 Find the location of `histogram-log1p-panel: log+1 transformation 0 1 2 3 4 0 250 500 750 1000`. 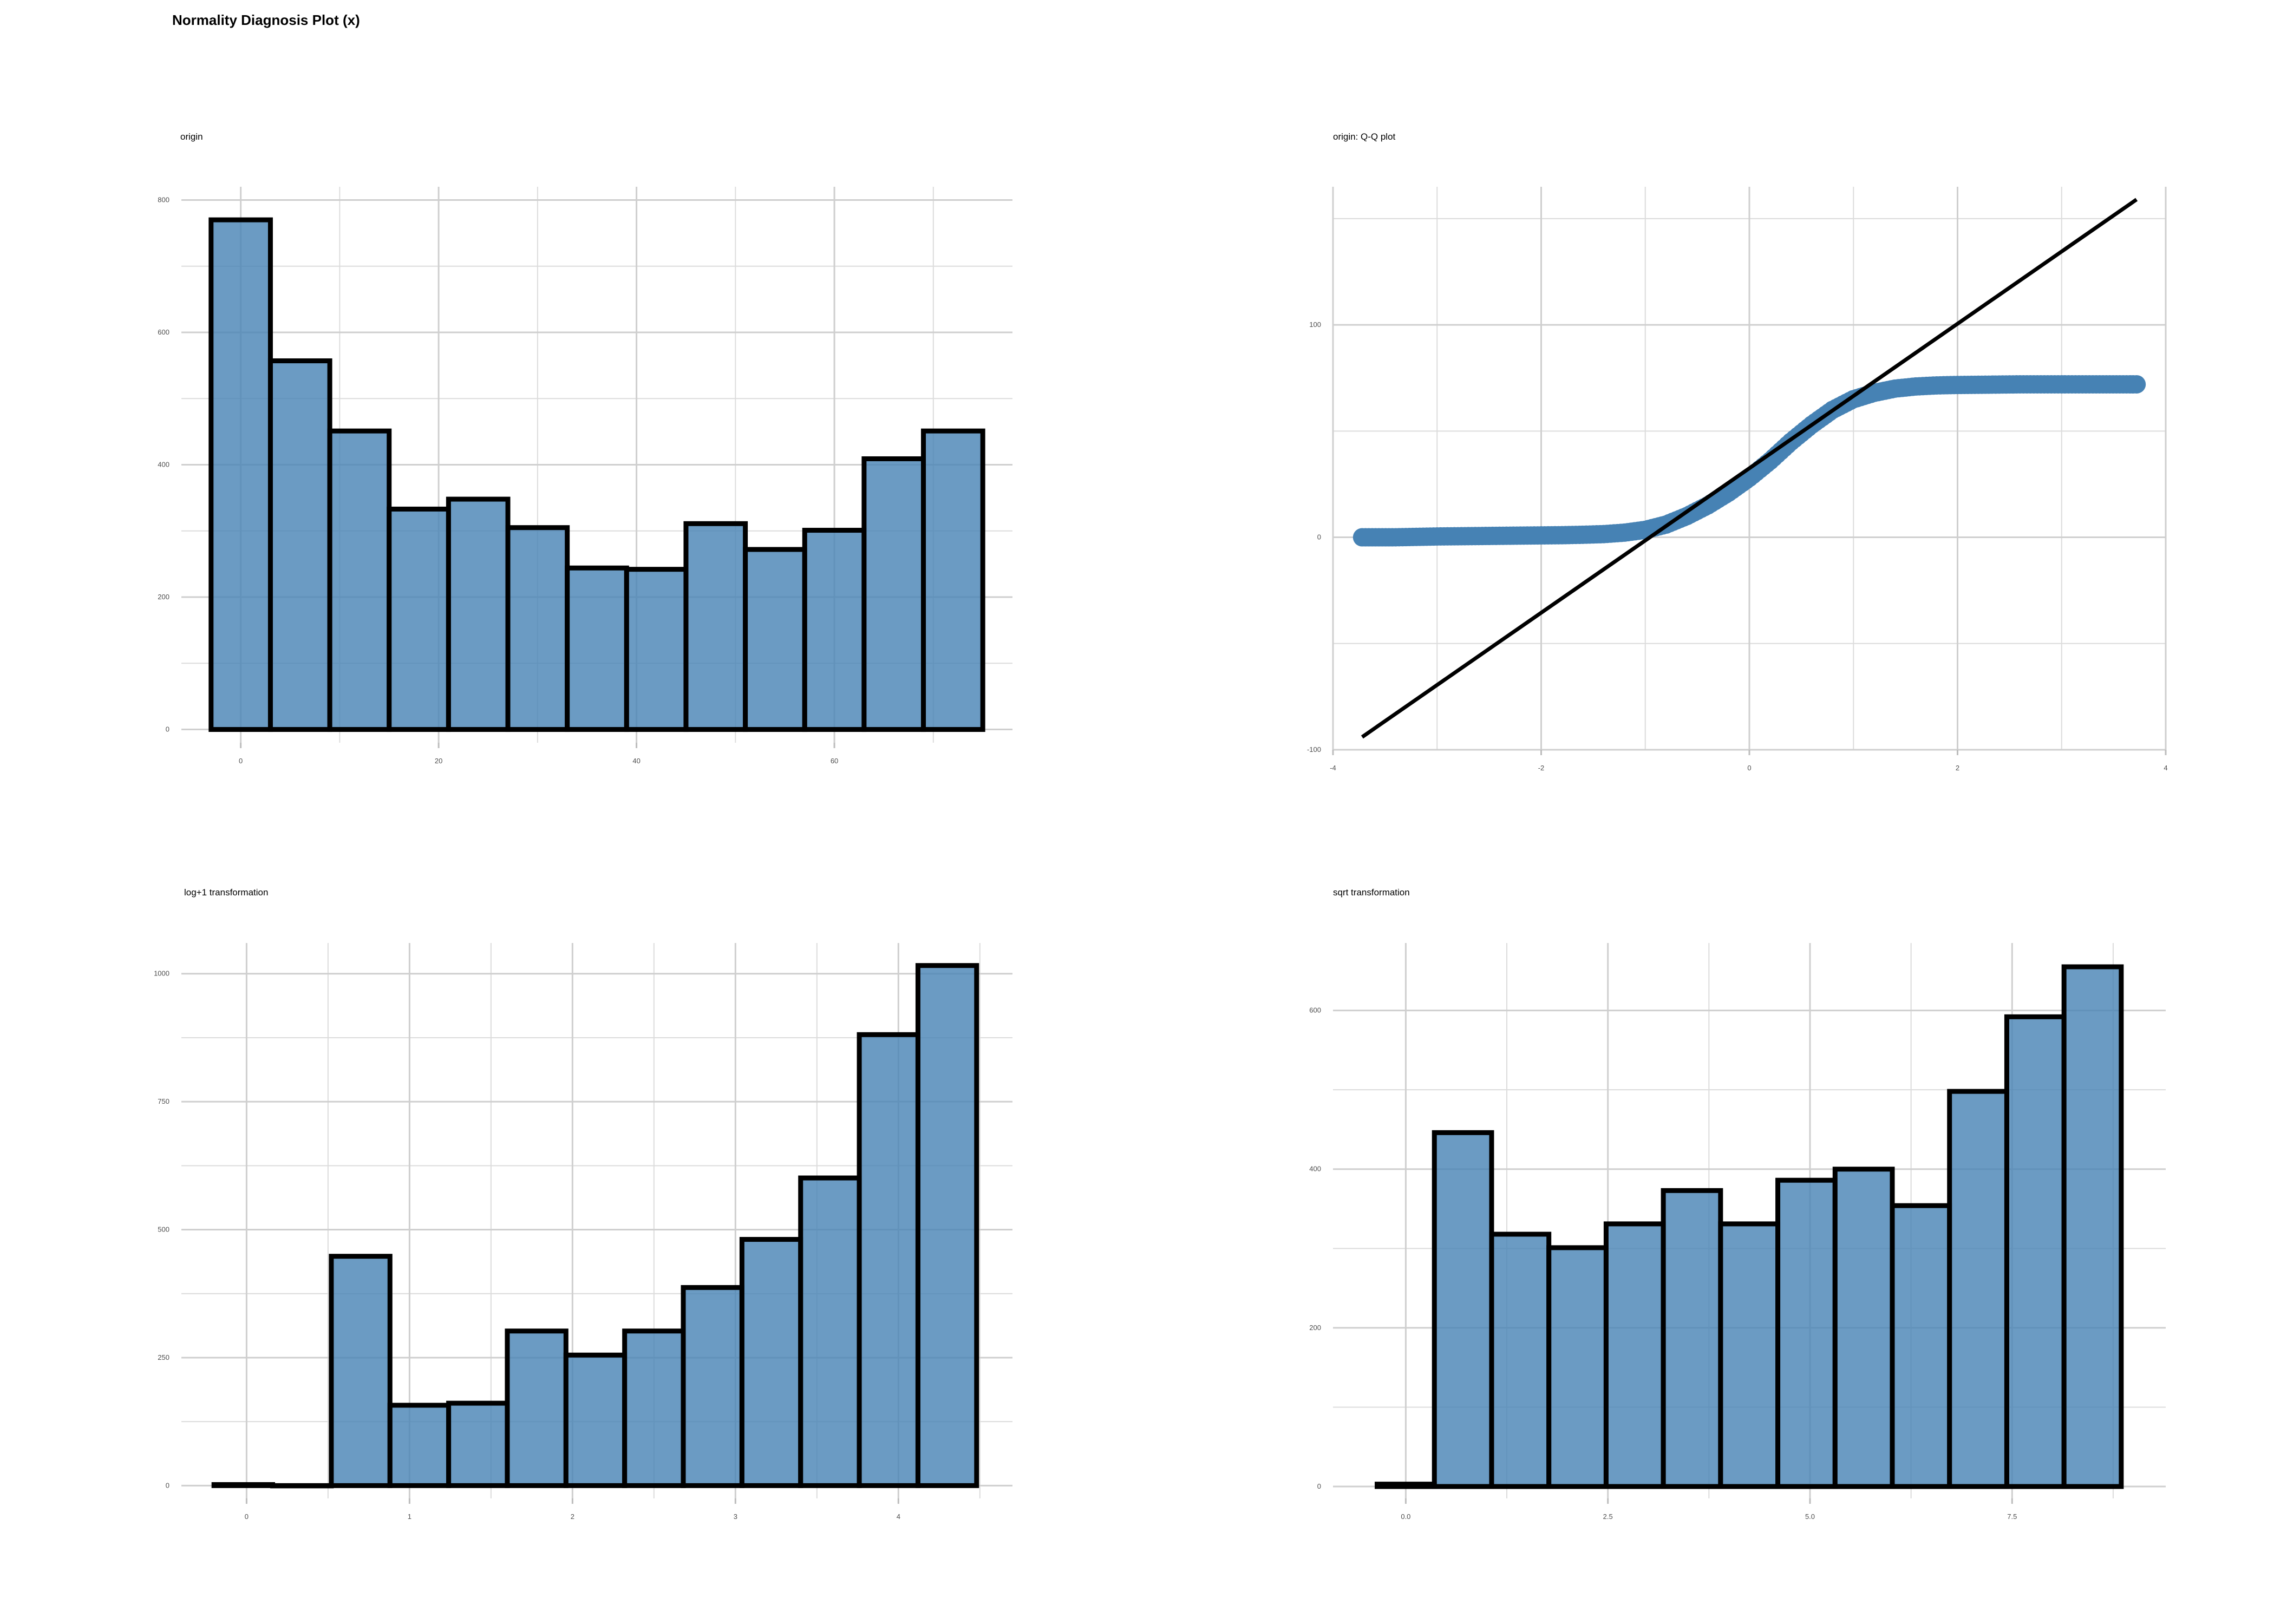

histogram-log1p-panel: log+1 transformation 0 1 2 3 4 0 250 500 750 1000 is located at coordinates (583, 1204).